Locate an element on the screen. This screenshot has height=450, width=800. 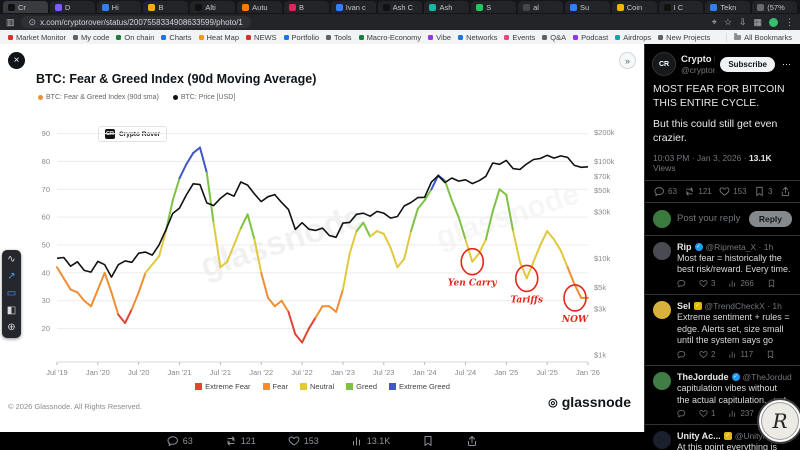
reply-author-name: TheJordude is located at coordinates (703, 377).